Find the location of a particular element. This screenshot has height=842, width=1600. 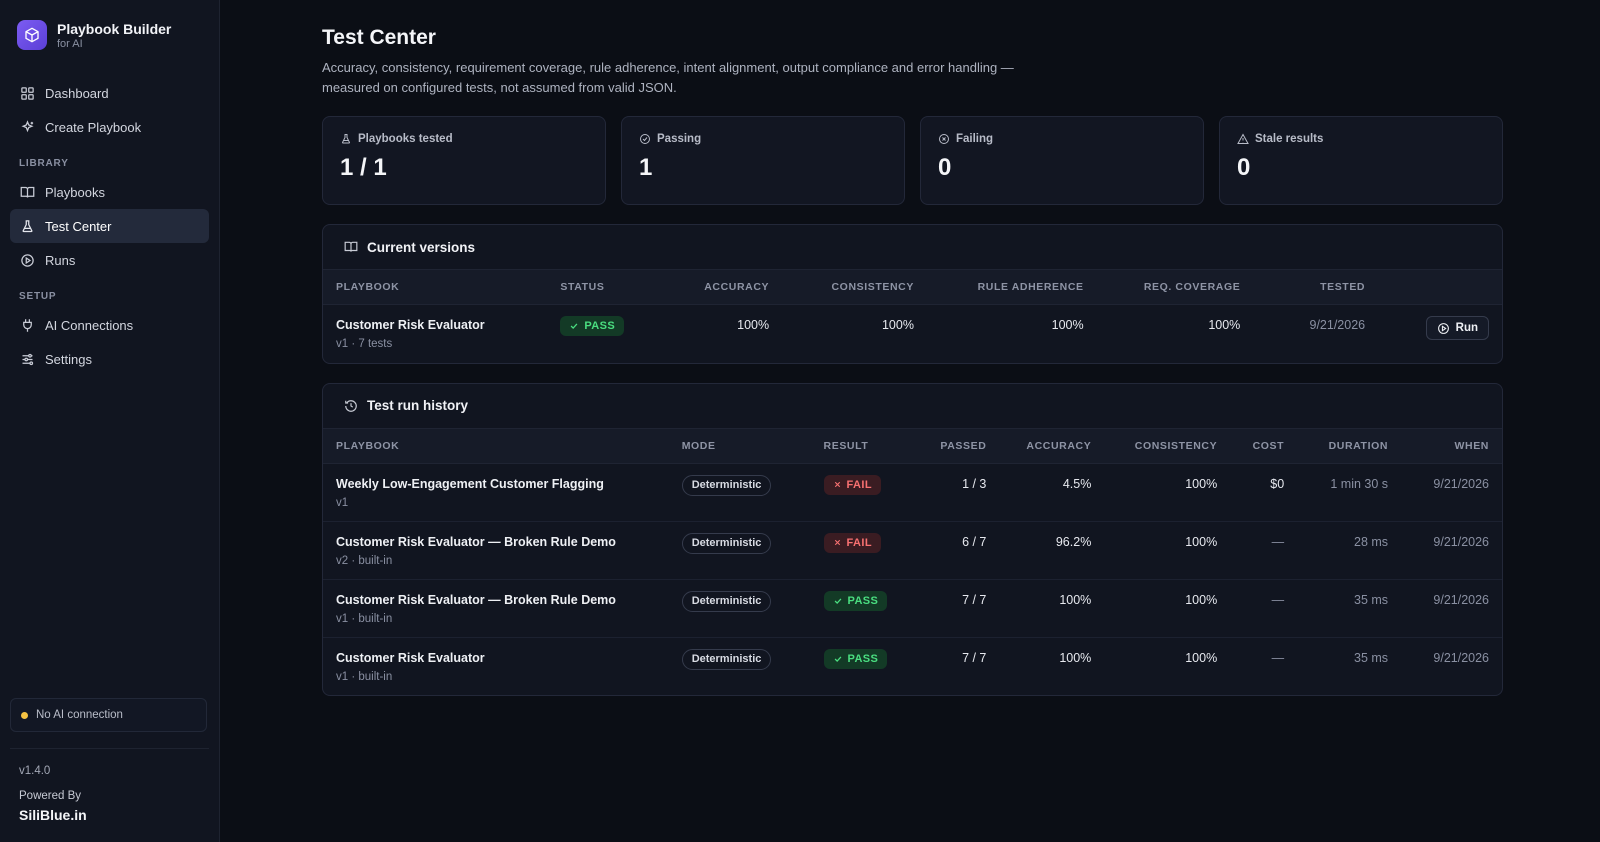

divider is located at coordinates (109, 748).